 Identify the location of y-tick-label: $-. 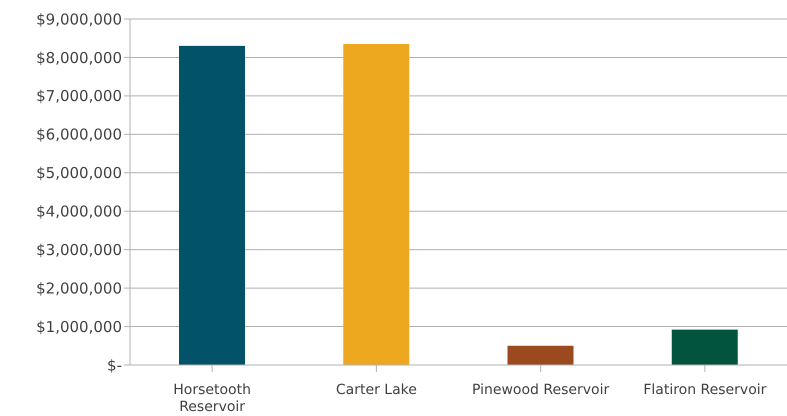
(114, 365).